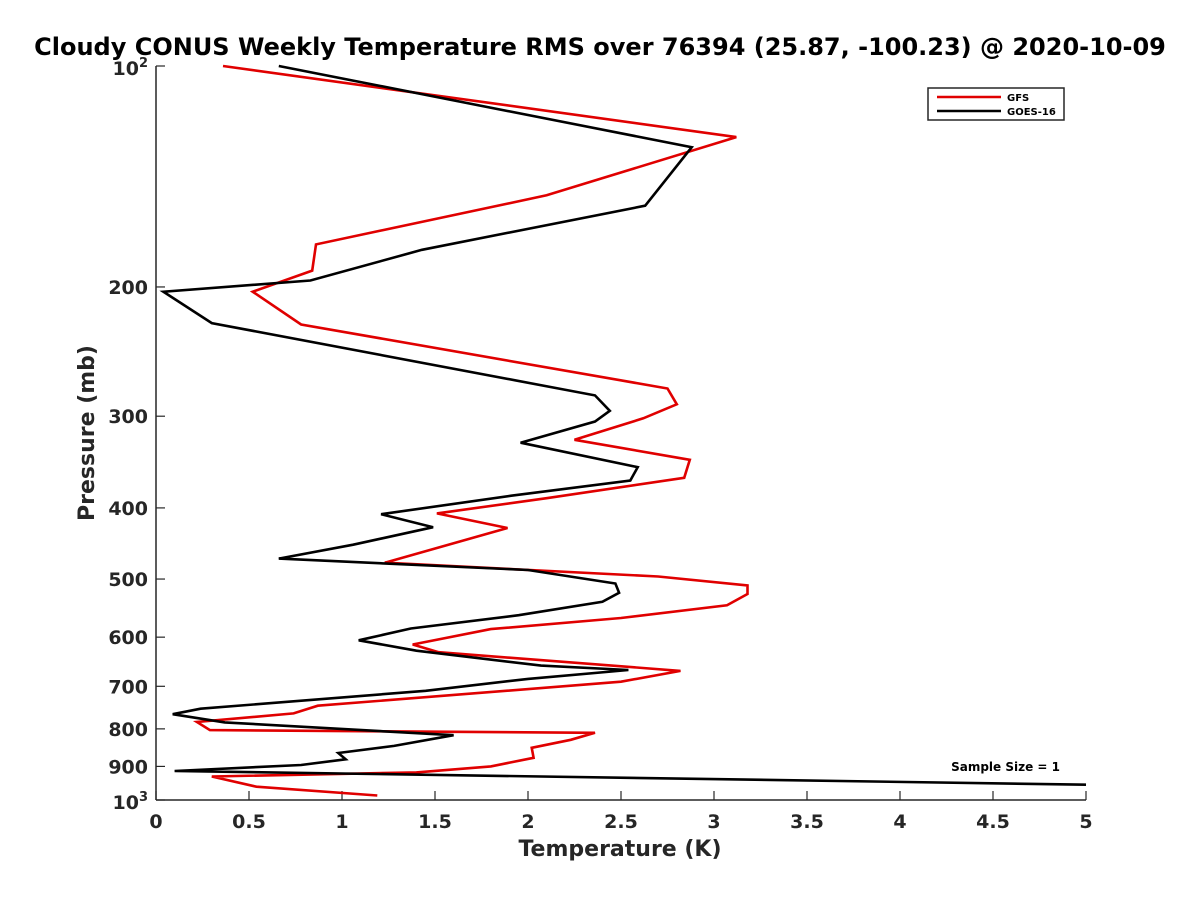  Describe the element at coordinates (143, 797) in the screenshot. I see `y-tick-exponent: 3` at that location.